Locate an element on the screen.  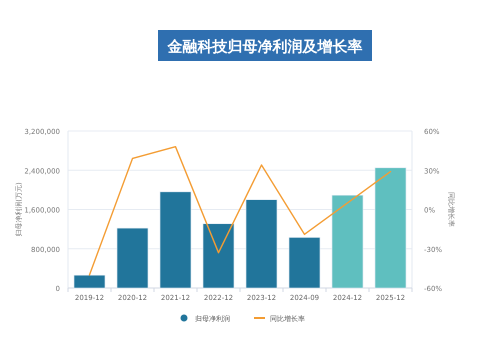
bar is located at coordinates (90, 281).